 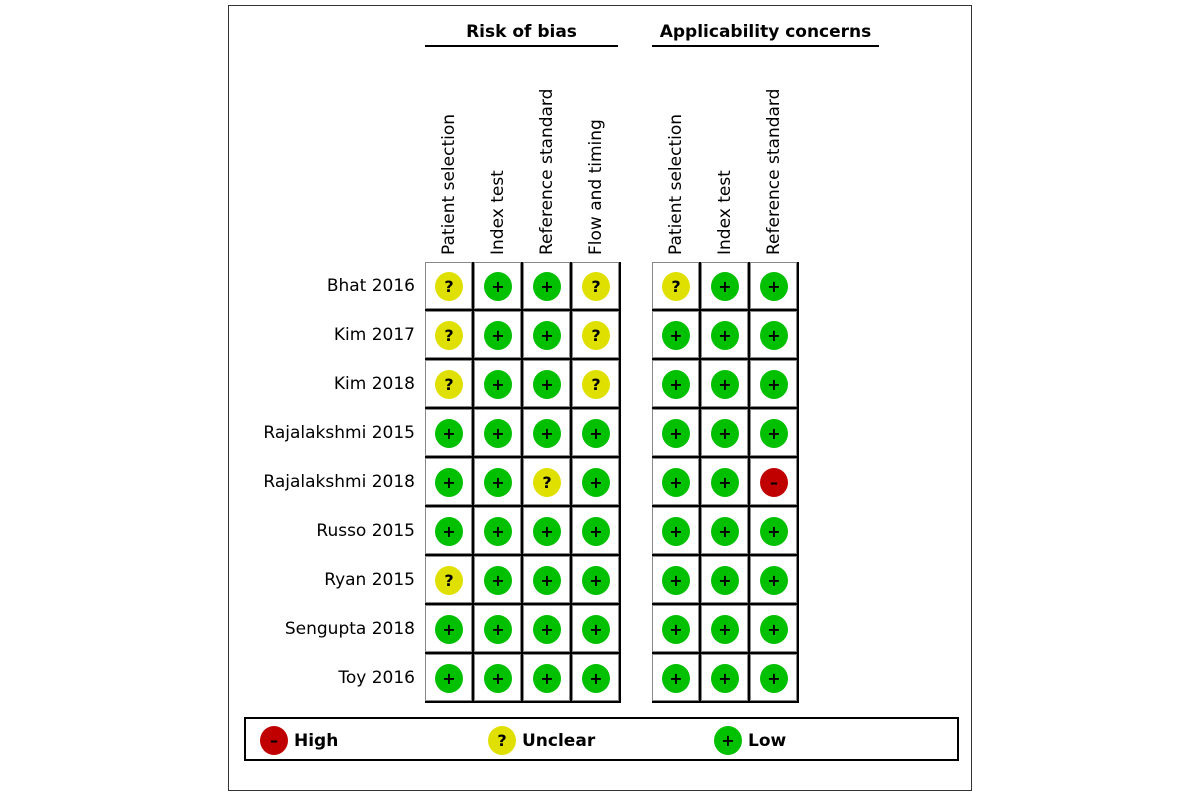 What do you see at coordinates (728, 740) in the screenshot?
I see `legend-low-icon: +` at bounding box center [728, 740].